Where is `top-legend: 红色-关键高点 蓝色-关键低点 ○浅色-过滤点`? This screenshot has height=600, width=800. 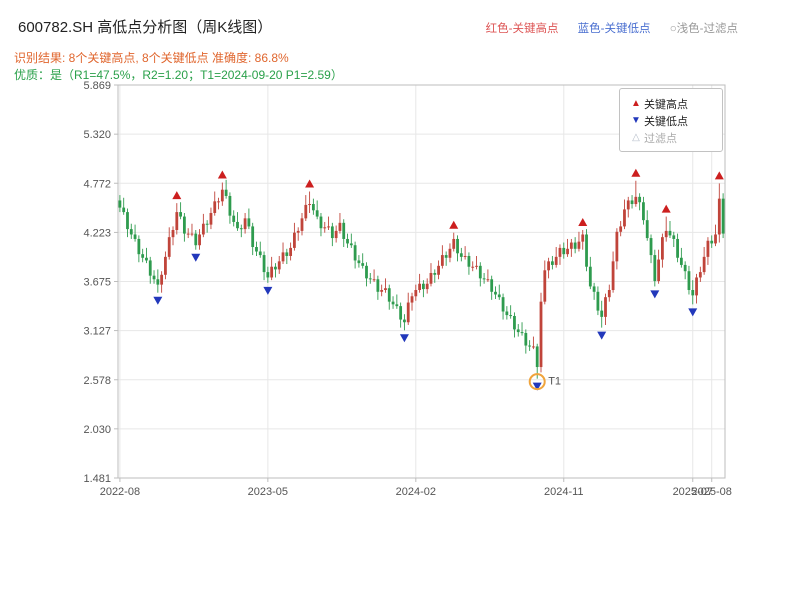 top-legend: 红色-关键高点 蓝色-关键低点 ○浅色-过滤点 is located at coordinates (604, 28).